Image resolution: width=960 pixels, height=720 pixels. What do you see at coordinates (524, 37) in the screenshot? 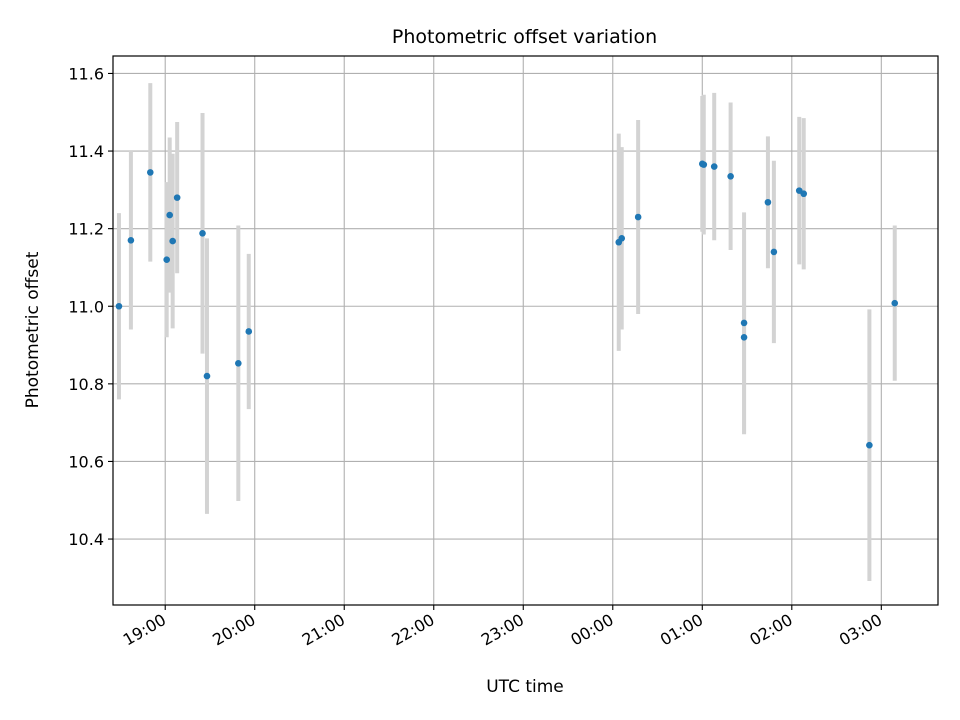
I see `chart-title: Photometric offset variation` at bounding box center [524, 37].